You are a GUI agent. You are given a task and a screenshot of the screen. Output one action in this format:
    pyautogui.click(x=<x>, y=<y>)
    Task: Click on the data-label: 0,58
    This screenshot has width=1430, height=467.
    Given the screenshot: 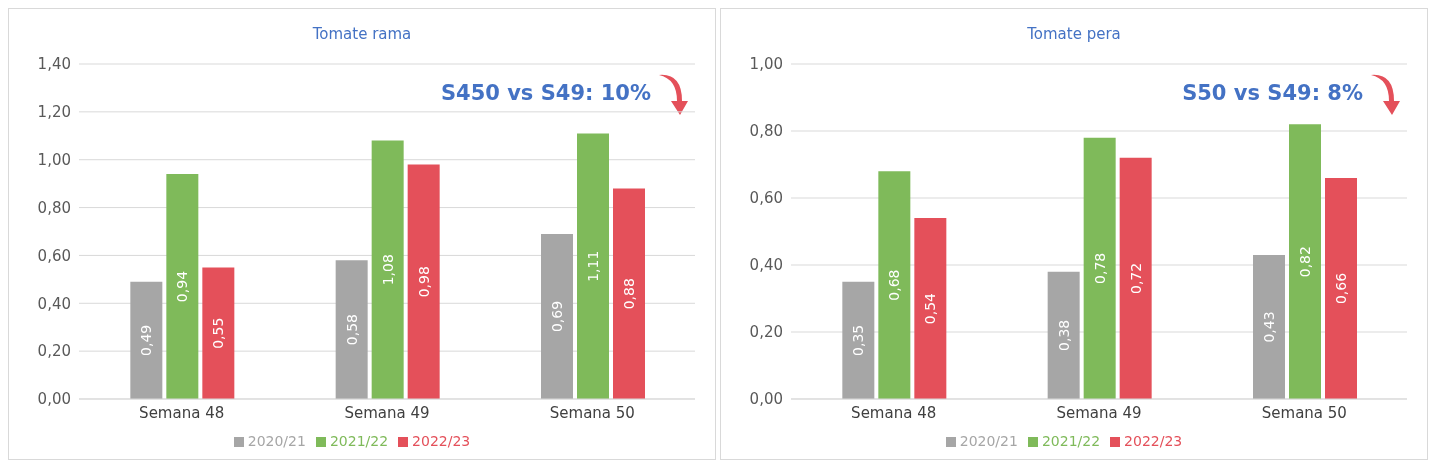 What is the action you would take?
    pyautogui.click(x=351, y=330)
    